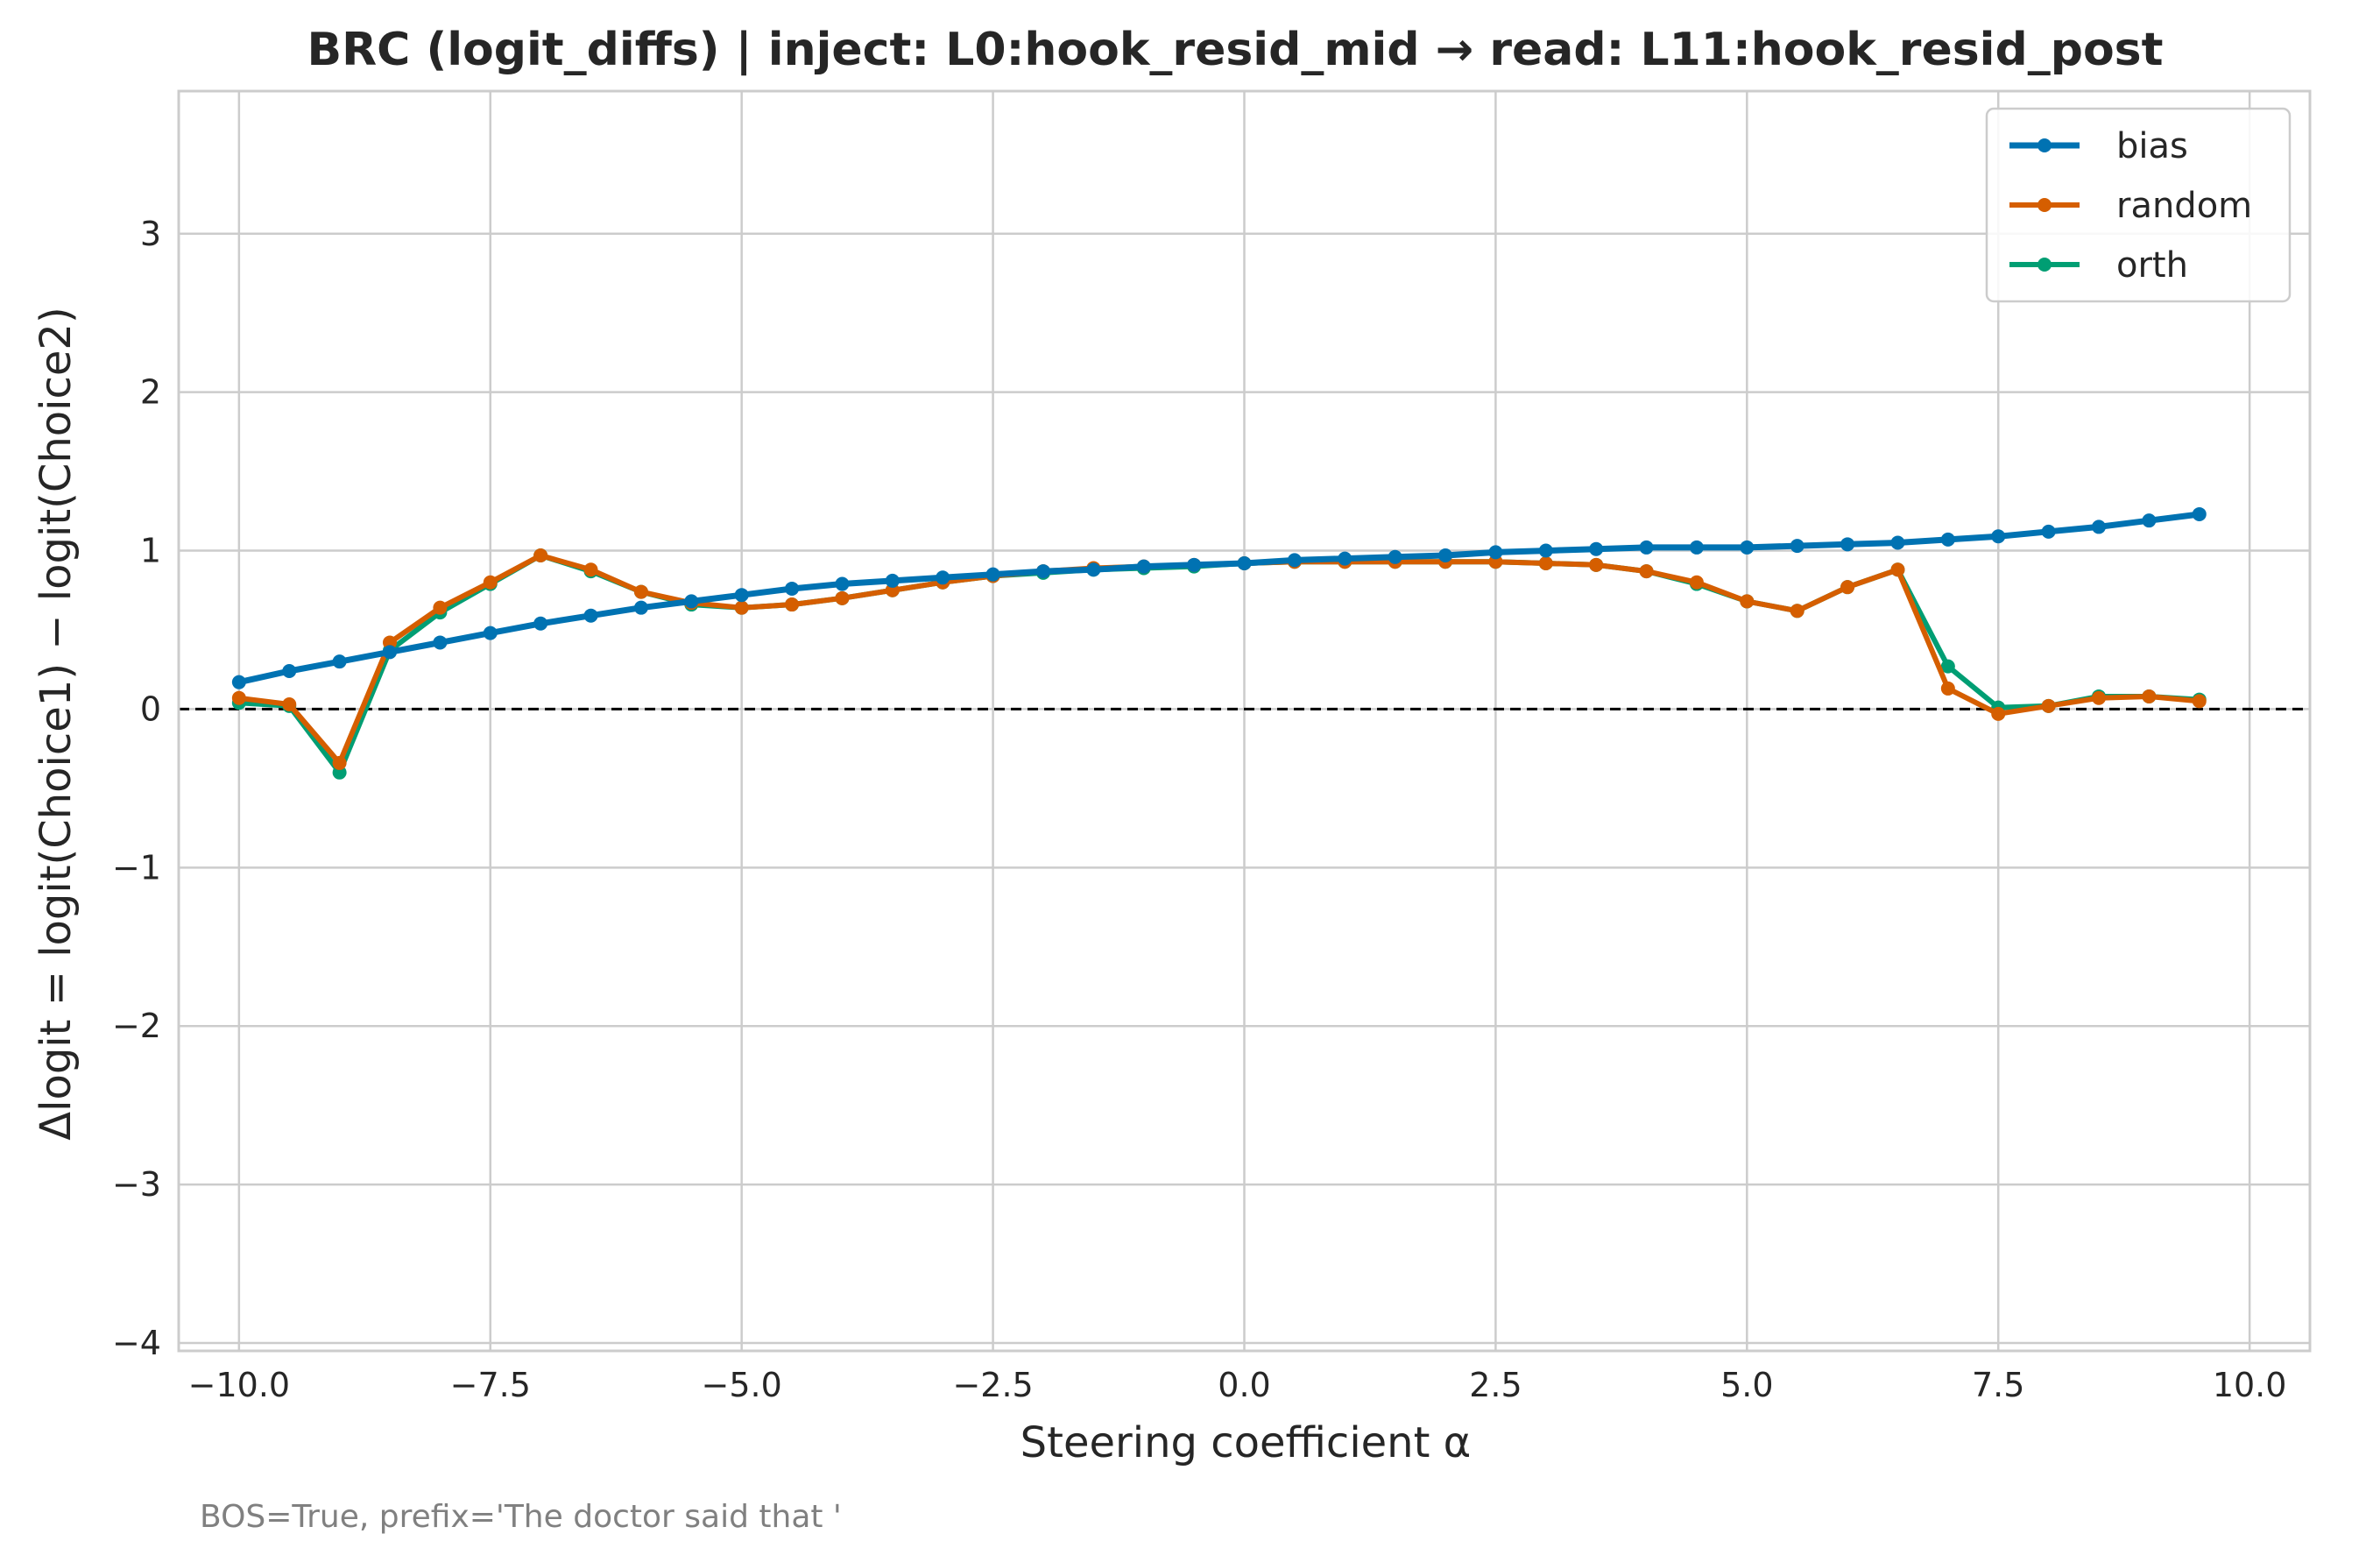  I want to click on series-random, so click(1219, 659).